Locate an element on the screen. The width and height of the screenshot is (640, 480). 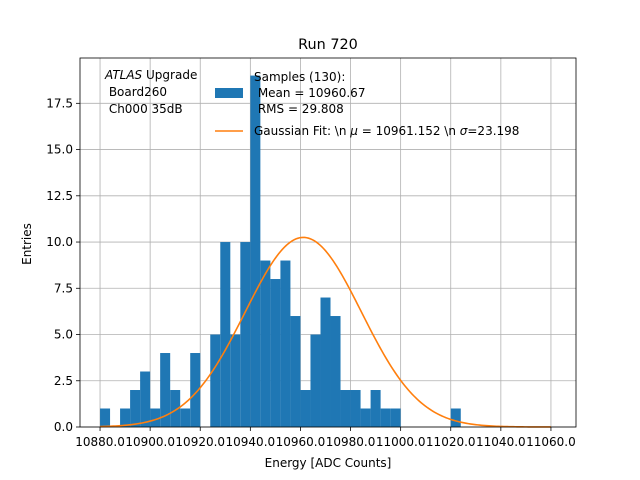
y-tick-label: 2.5 is located at coordinates (63, 381).